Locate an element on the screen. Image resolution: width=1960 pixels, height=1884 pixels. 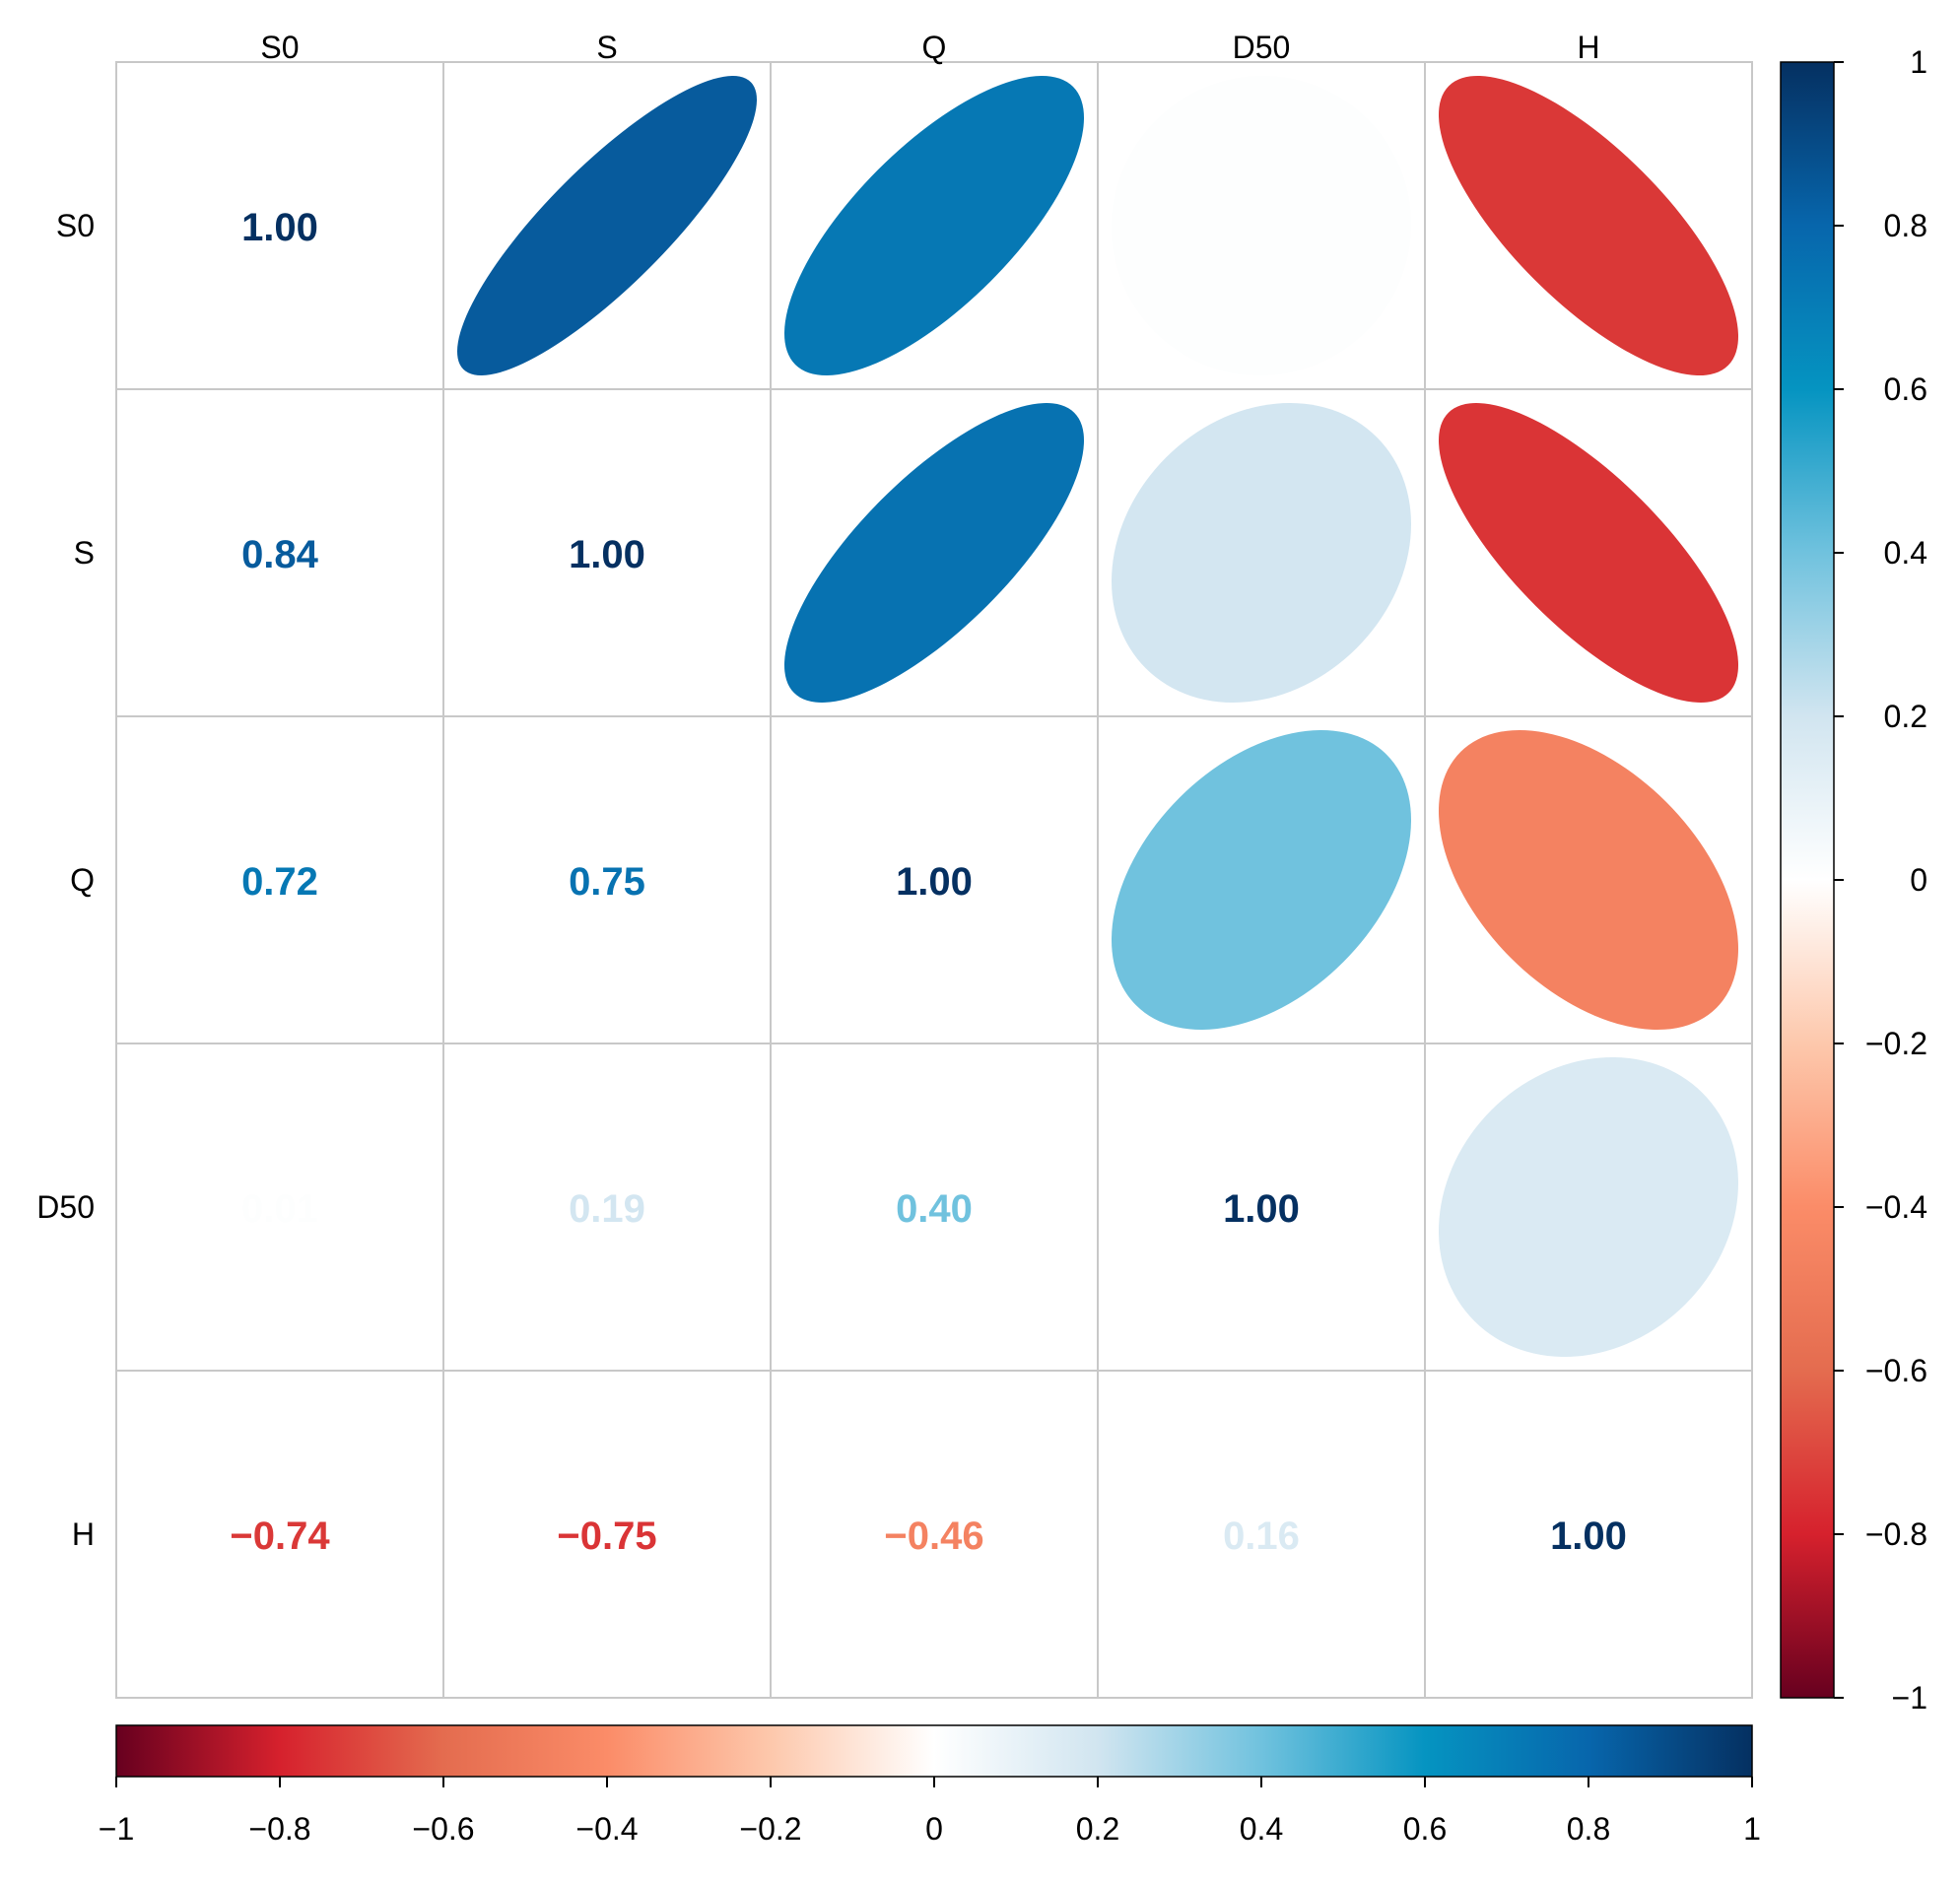
ellipse-Q-D50 is located at coordinates (1261, 880).